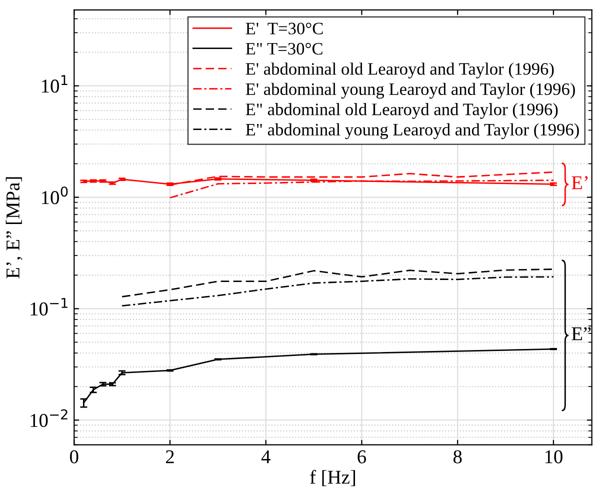 Image resolution: width=593 pixels, height=497 pixels. Describe the element at coordinates (284, 28) in the screenshot. I see `legend-label: E' T=30°C` at that location.